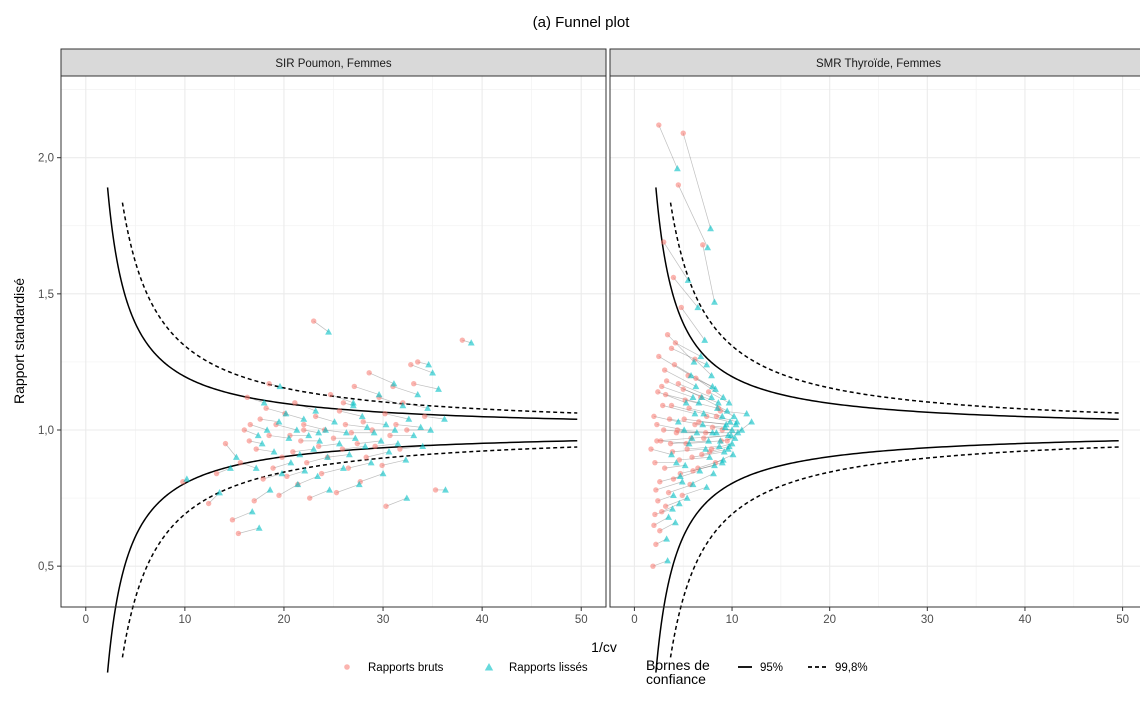 Image resolution: width=1140 pixels, height=713 pixels. Describe the element at coordinates (46, 159) in the screenshot. I see `y-tick-label: 2,0` at that location.